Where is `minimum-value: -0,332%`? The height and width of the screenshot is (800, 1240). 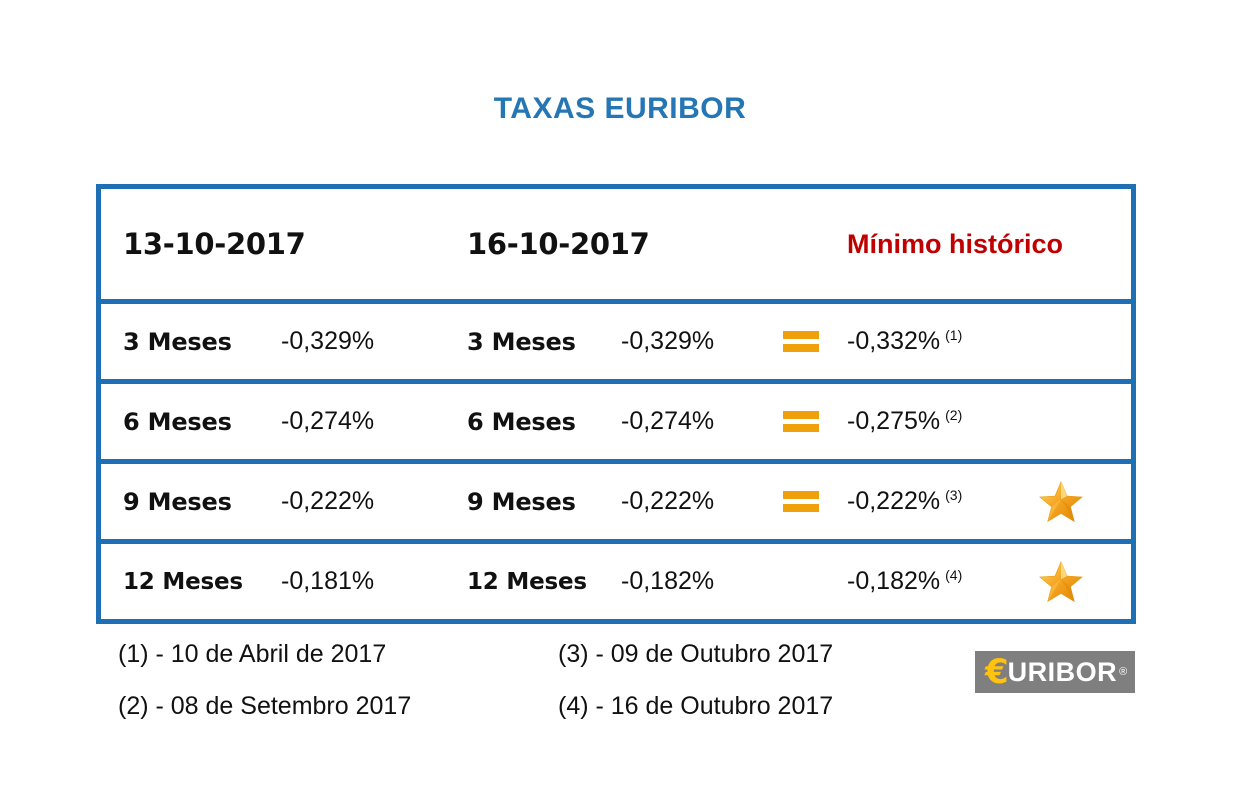
minimum-value: -0,332% is located at coordinates (894, 341).